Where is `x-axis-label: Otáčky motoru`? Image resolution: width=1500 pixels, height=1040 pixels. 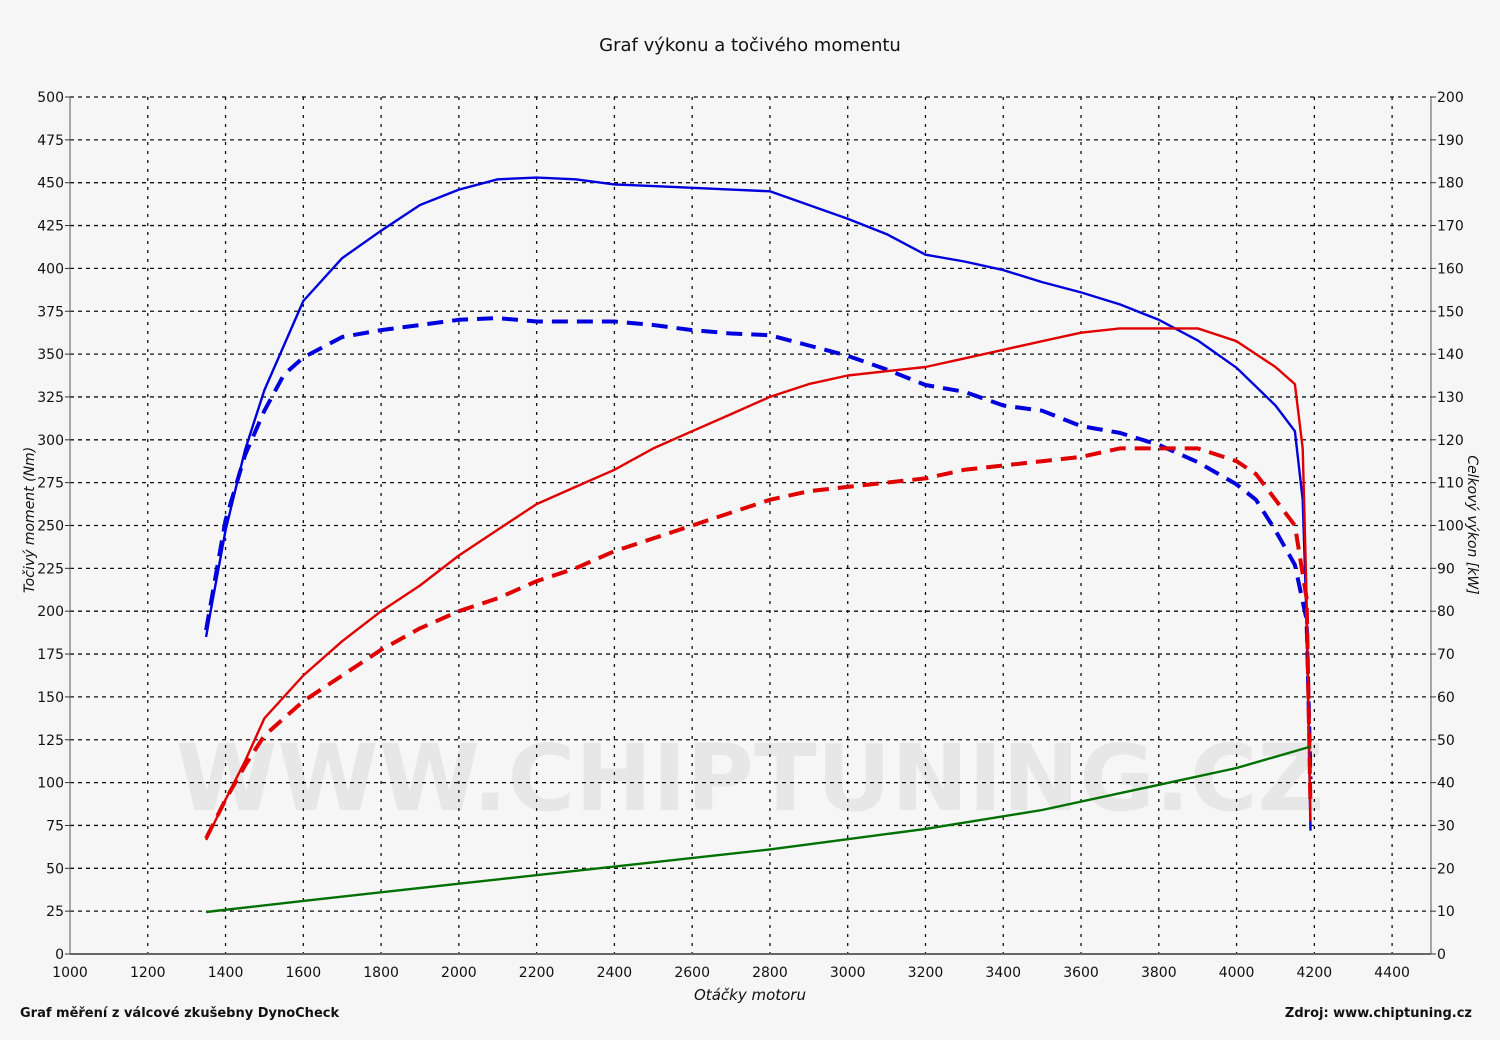 x-axis-label: Otáčky motoru is located at coordinates (750, 995).